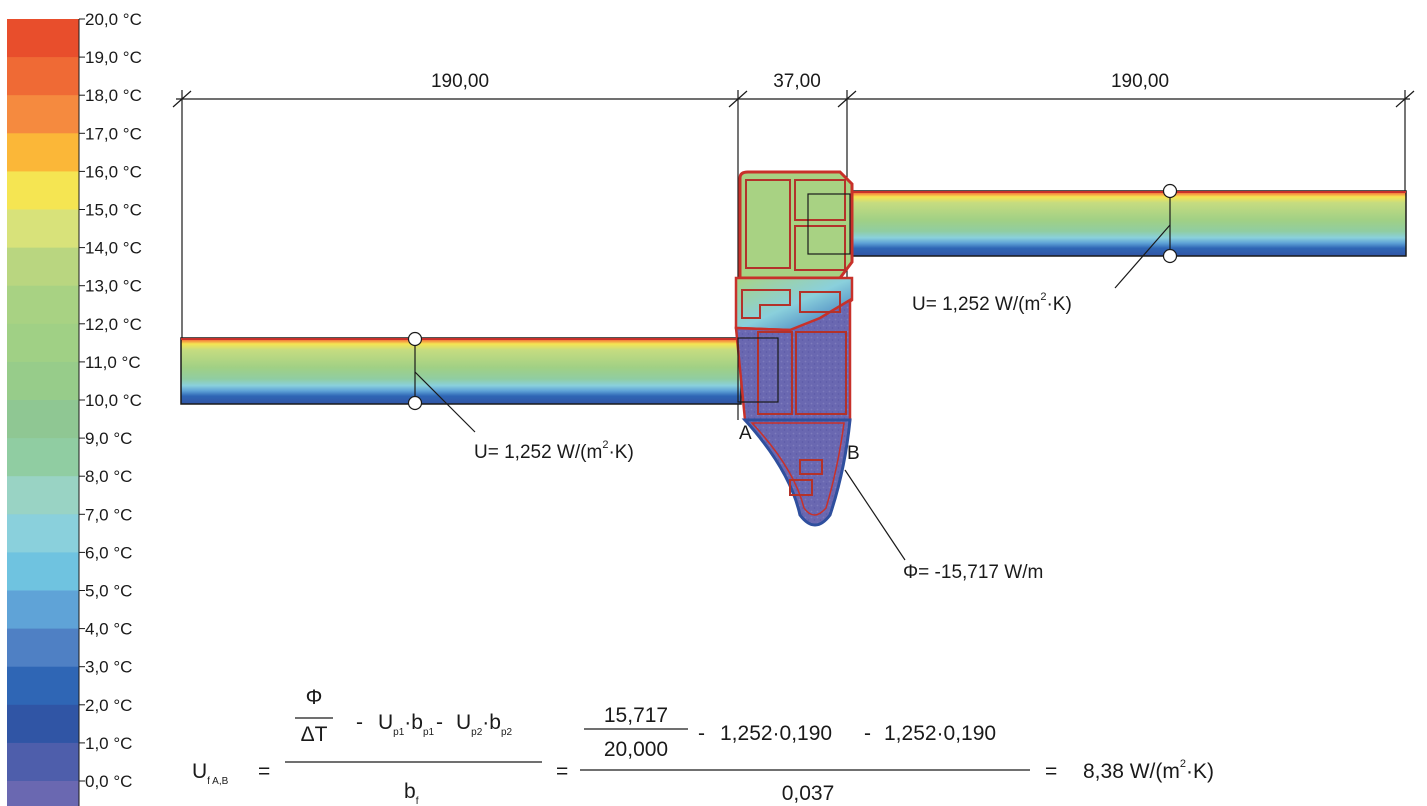 The image size is (1427, 806). Describe the element at coordinates (867, 733) in the screenshot. I see `formula-minus-4: -` at that location.